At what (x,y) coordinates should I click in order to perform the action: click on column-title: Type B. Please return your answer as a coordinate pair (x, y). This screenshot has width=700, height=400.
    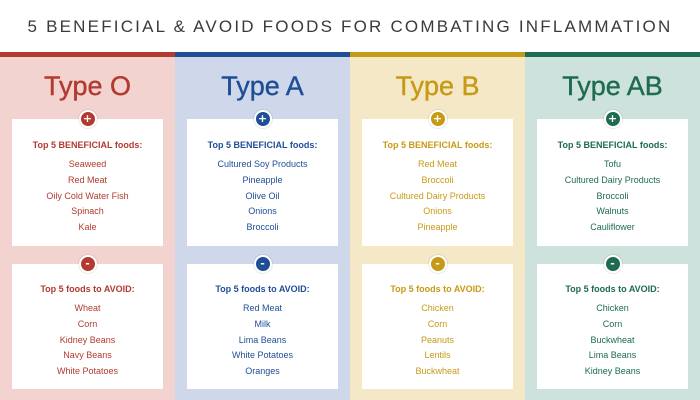
    Looking at the image, I should click on (437, 86).